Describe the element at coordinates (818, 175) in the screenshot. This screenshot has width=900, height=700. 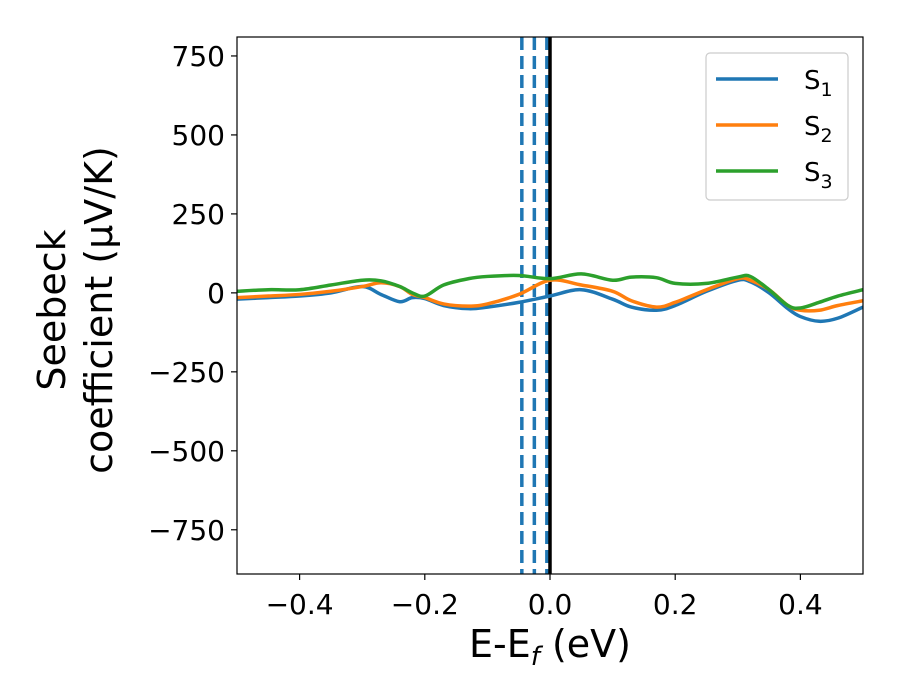
I see `legend-label-s3: S3` at that location.